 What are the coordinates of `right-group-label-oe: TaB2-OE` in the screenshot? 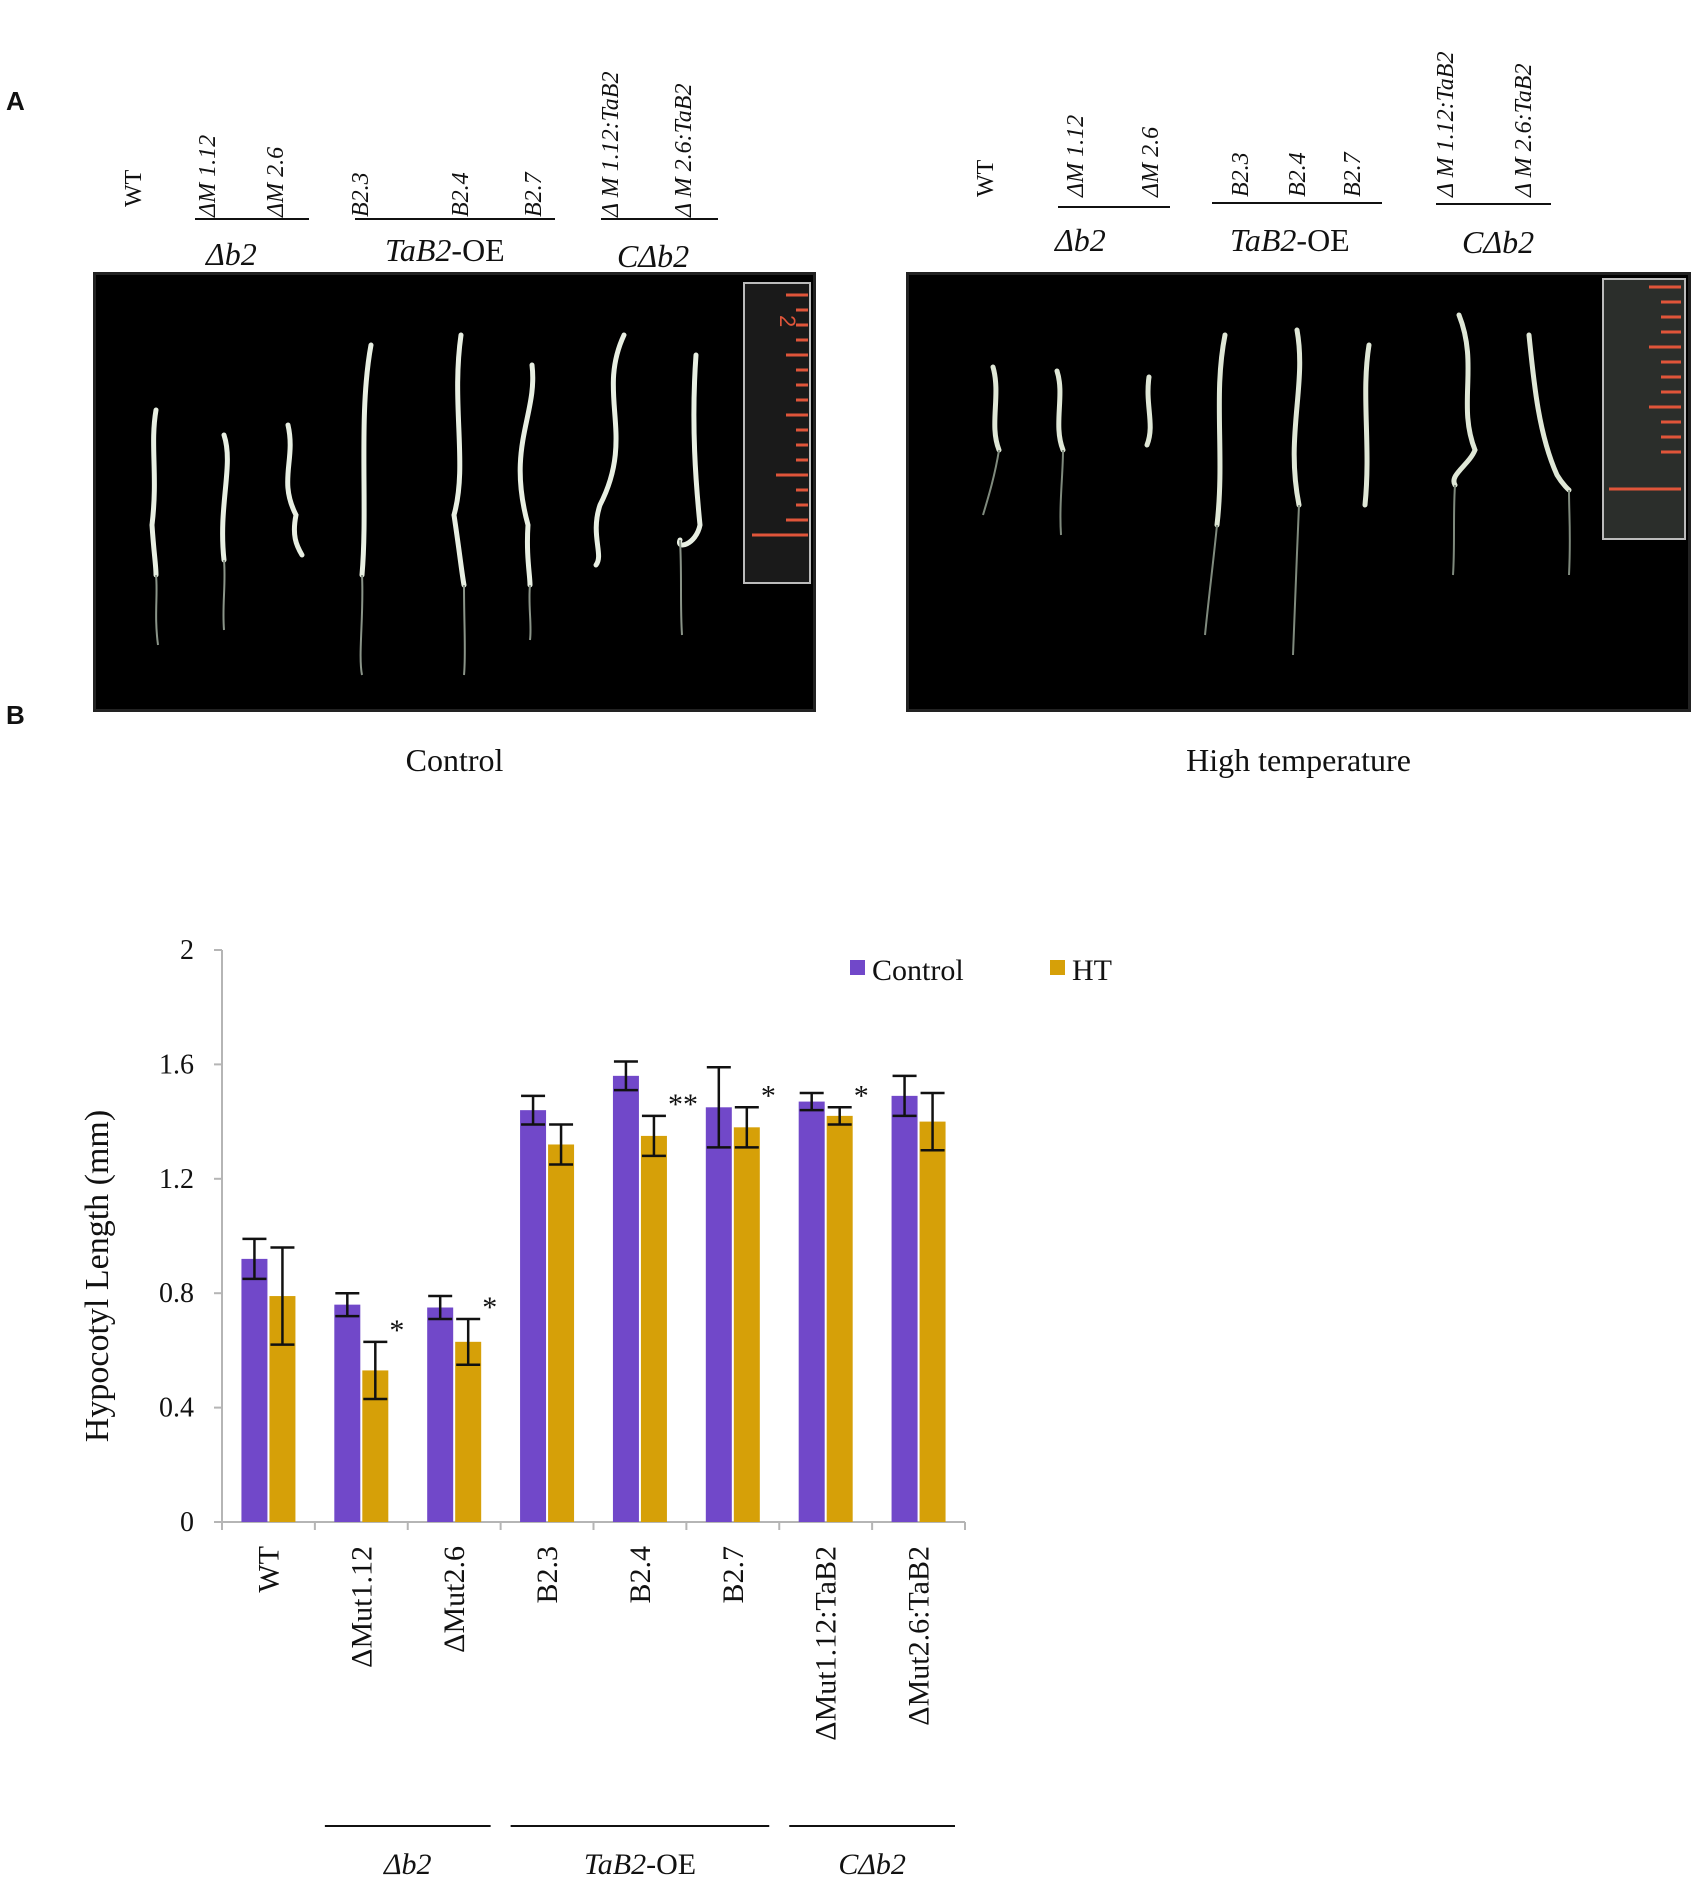 It's located at (1290, 240).